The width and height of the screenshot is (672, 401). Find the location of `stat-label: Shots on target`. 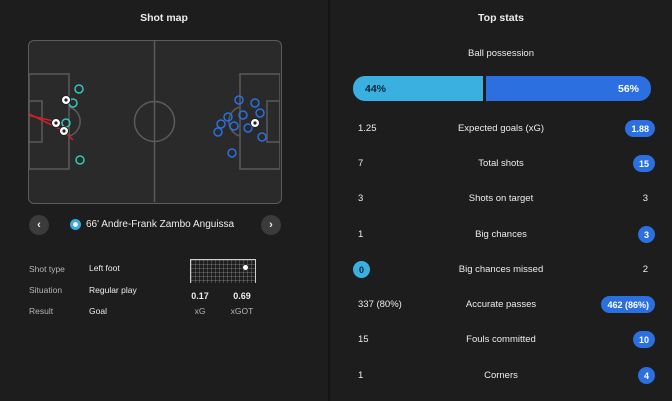

stat-label: Shots on target is located at coordinates (501, 198).